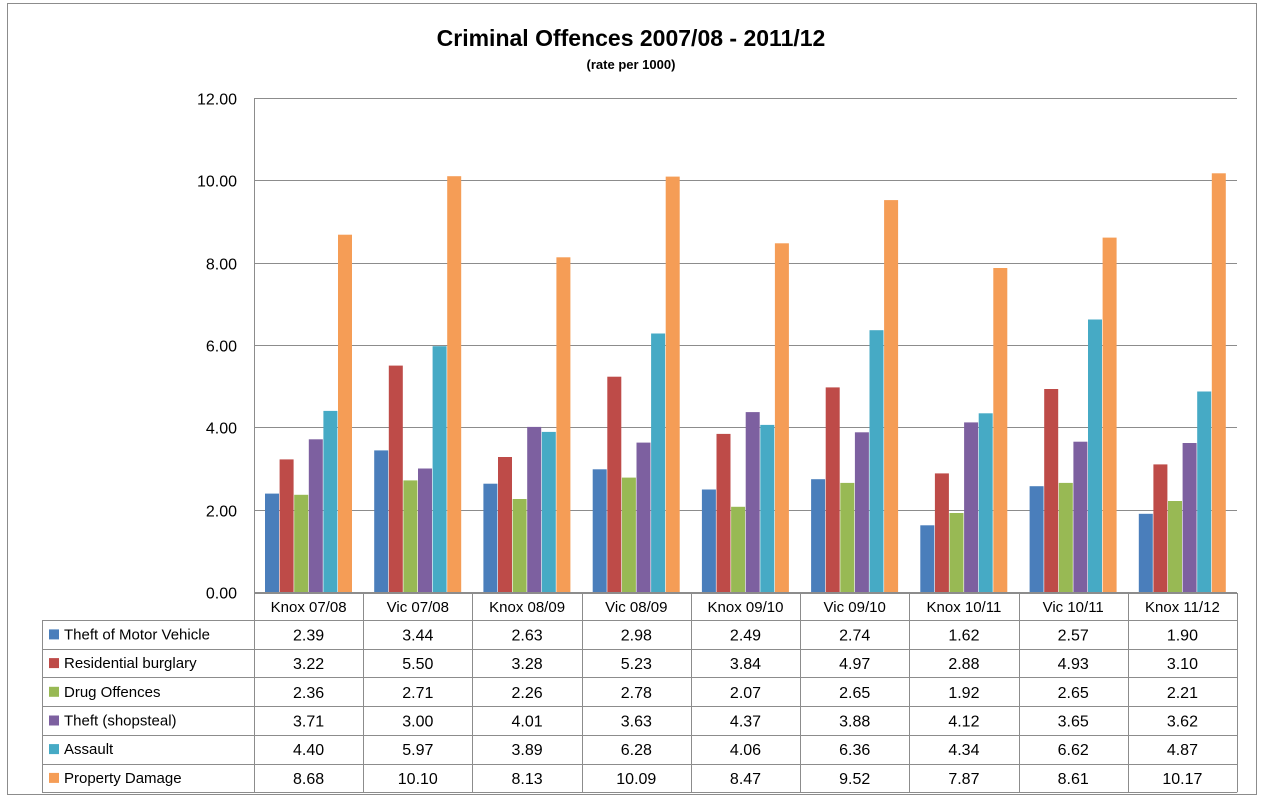 The width and height of the screenshot is (1263, 804). Describe the element at coordinates (1182, 607) in the screenshot. I see `category-label: Knox 11/12` at that location.